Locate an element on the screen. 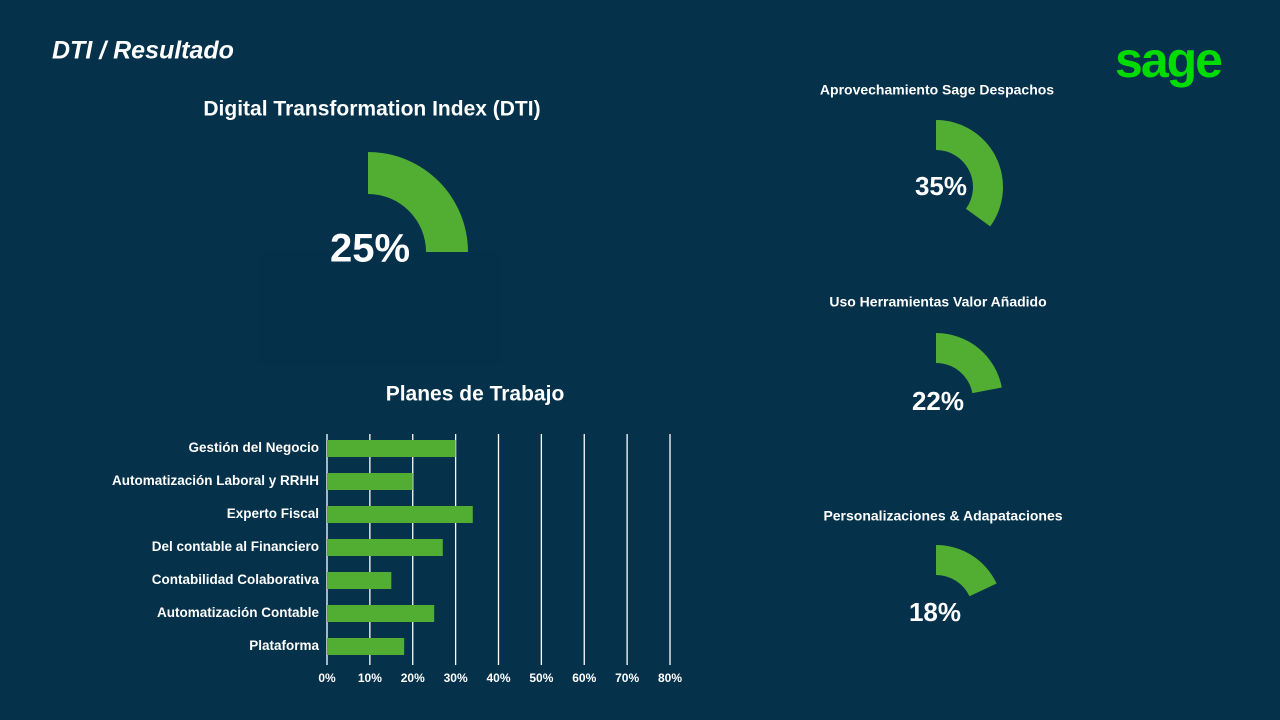  x-tick-label: 60% is located at coordinates (584, 678).